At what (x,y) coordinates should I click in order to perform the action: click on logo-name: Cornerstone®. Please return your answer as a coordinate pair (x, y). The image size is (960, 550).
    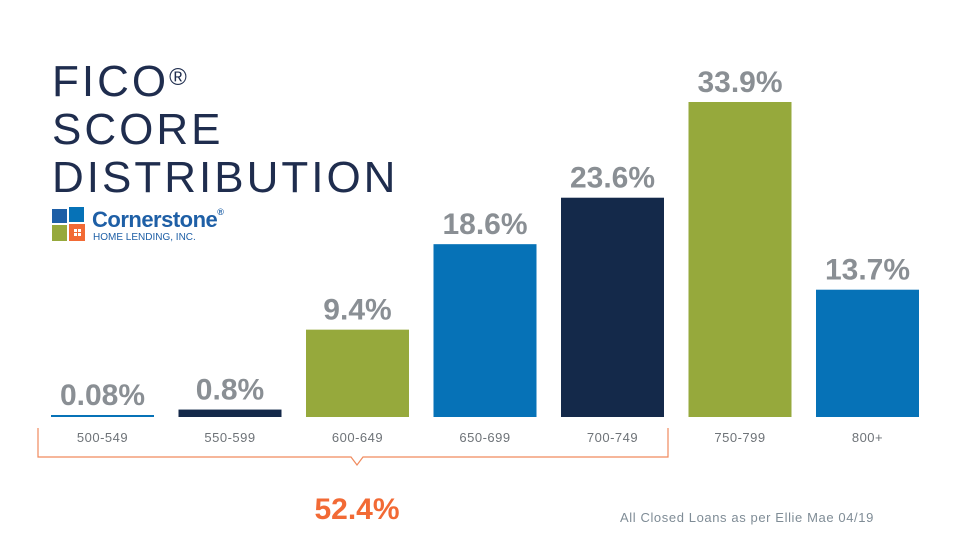
    Looking at the image, I should click on (158, 219).